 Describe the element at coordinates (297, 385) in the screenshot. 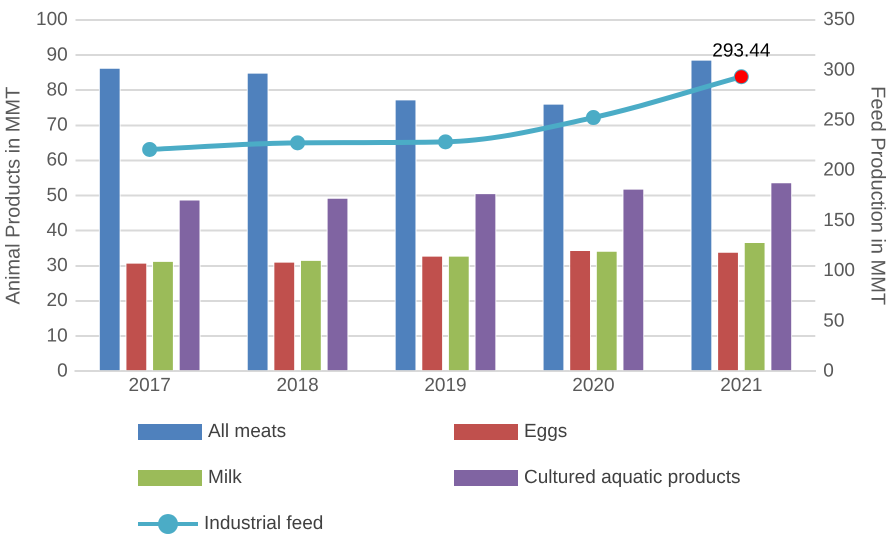

I see `x-tick-label: 2018` at that location.